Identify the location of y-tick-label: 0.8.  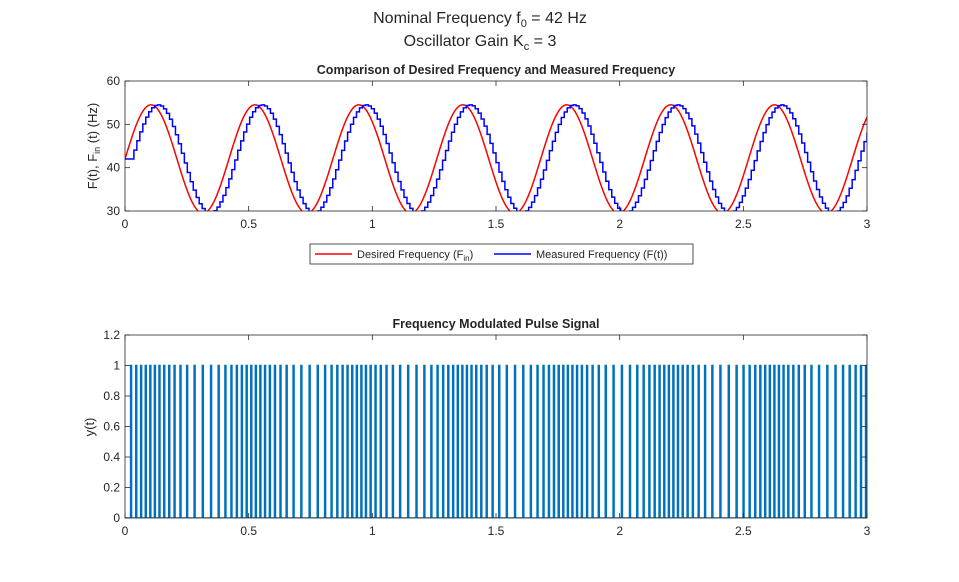
(111, 396).